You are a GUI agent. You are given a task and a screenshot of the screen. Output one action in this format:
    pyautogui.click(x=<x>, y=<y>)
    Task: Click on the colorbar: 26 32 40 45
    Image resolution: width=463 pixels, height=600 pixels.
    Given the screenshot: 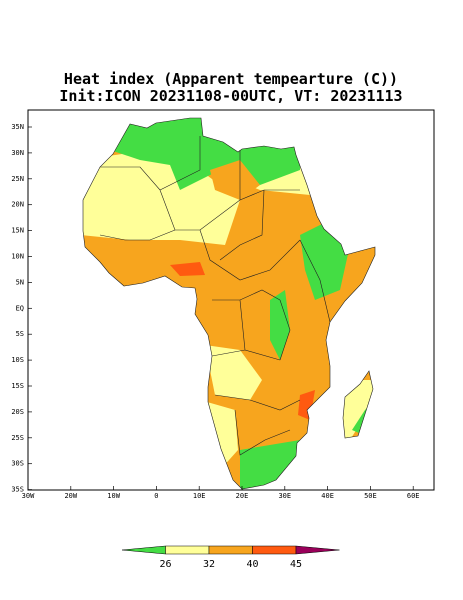 What is the action you would take?
    pyautogui.click(x=230, y=557)
    